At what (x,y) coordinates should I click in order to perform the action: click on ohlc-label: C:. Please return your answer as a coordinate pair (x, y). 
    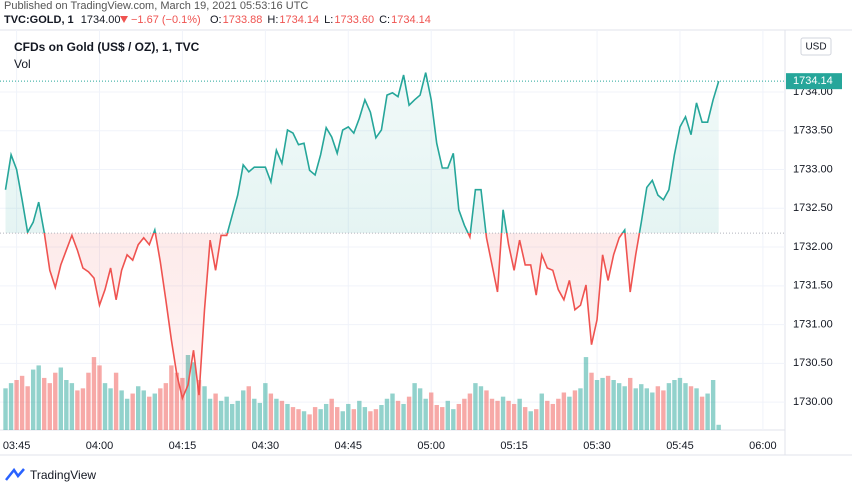
    Looking at the image, I should click on (384, 20).